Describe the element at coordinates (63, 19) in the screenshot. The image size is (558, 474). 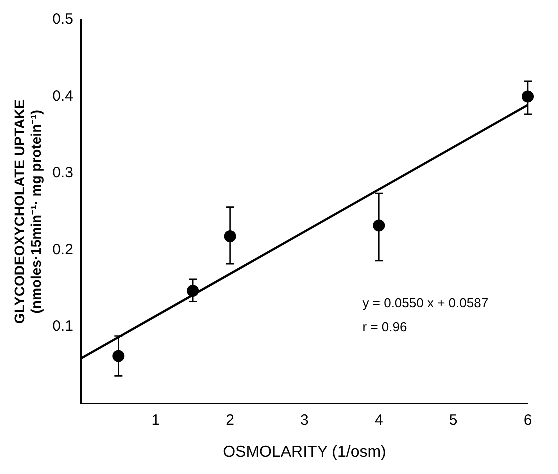
I see `y-tick-label: 0.5` at that location.